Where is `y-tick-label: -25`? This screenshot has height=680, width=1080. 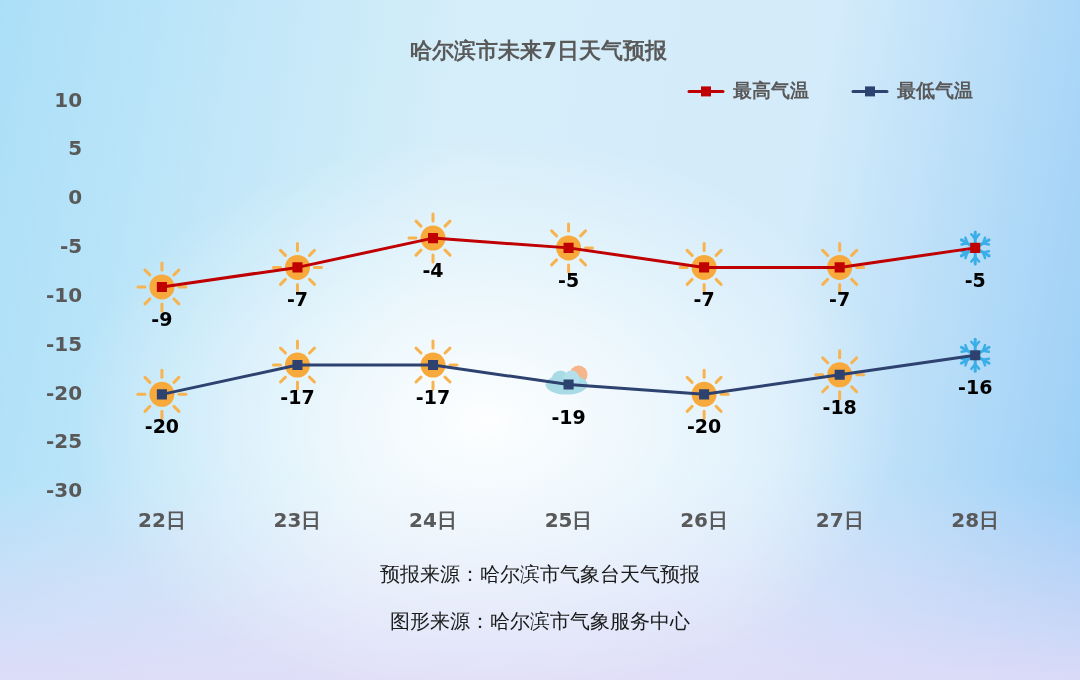 y-tick-label: -25 is located at coordinates (64, 441).